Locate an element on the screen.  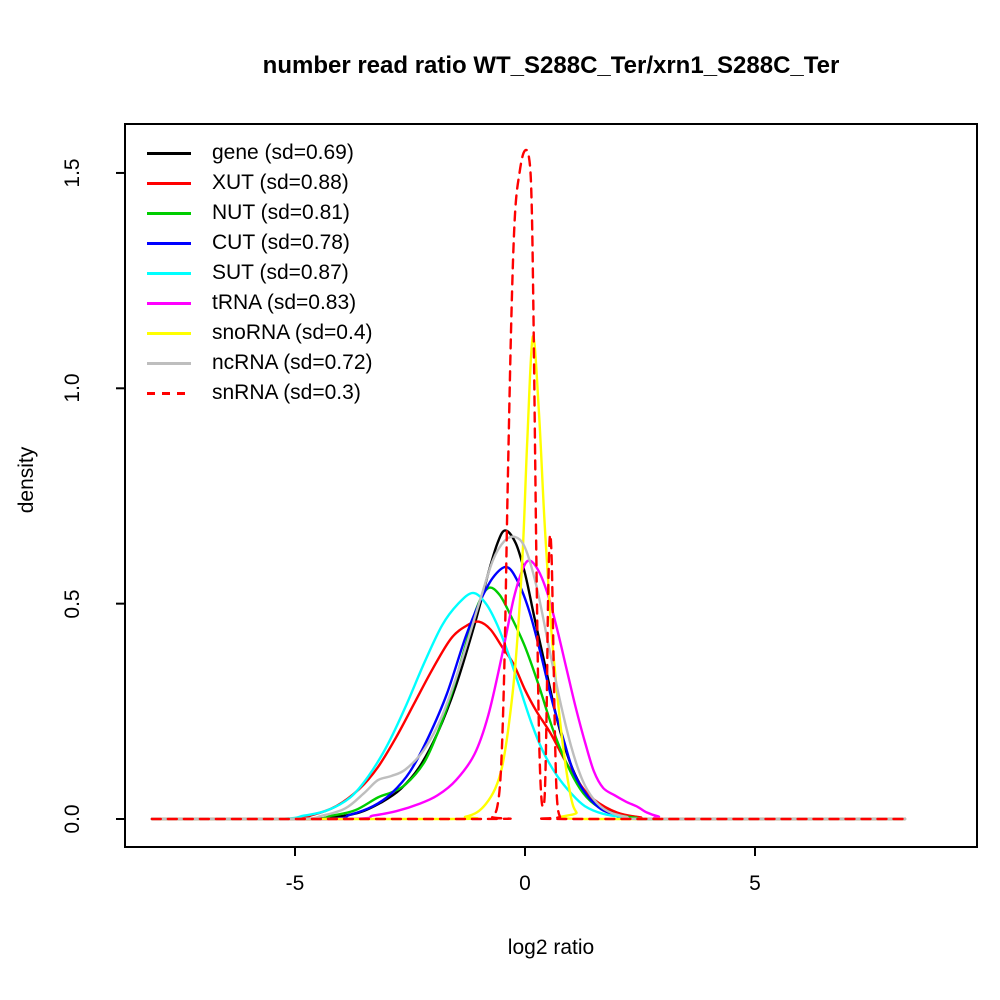
legend-item-gene: gene (sd=0.69) is located at coordinates (260, 153).